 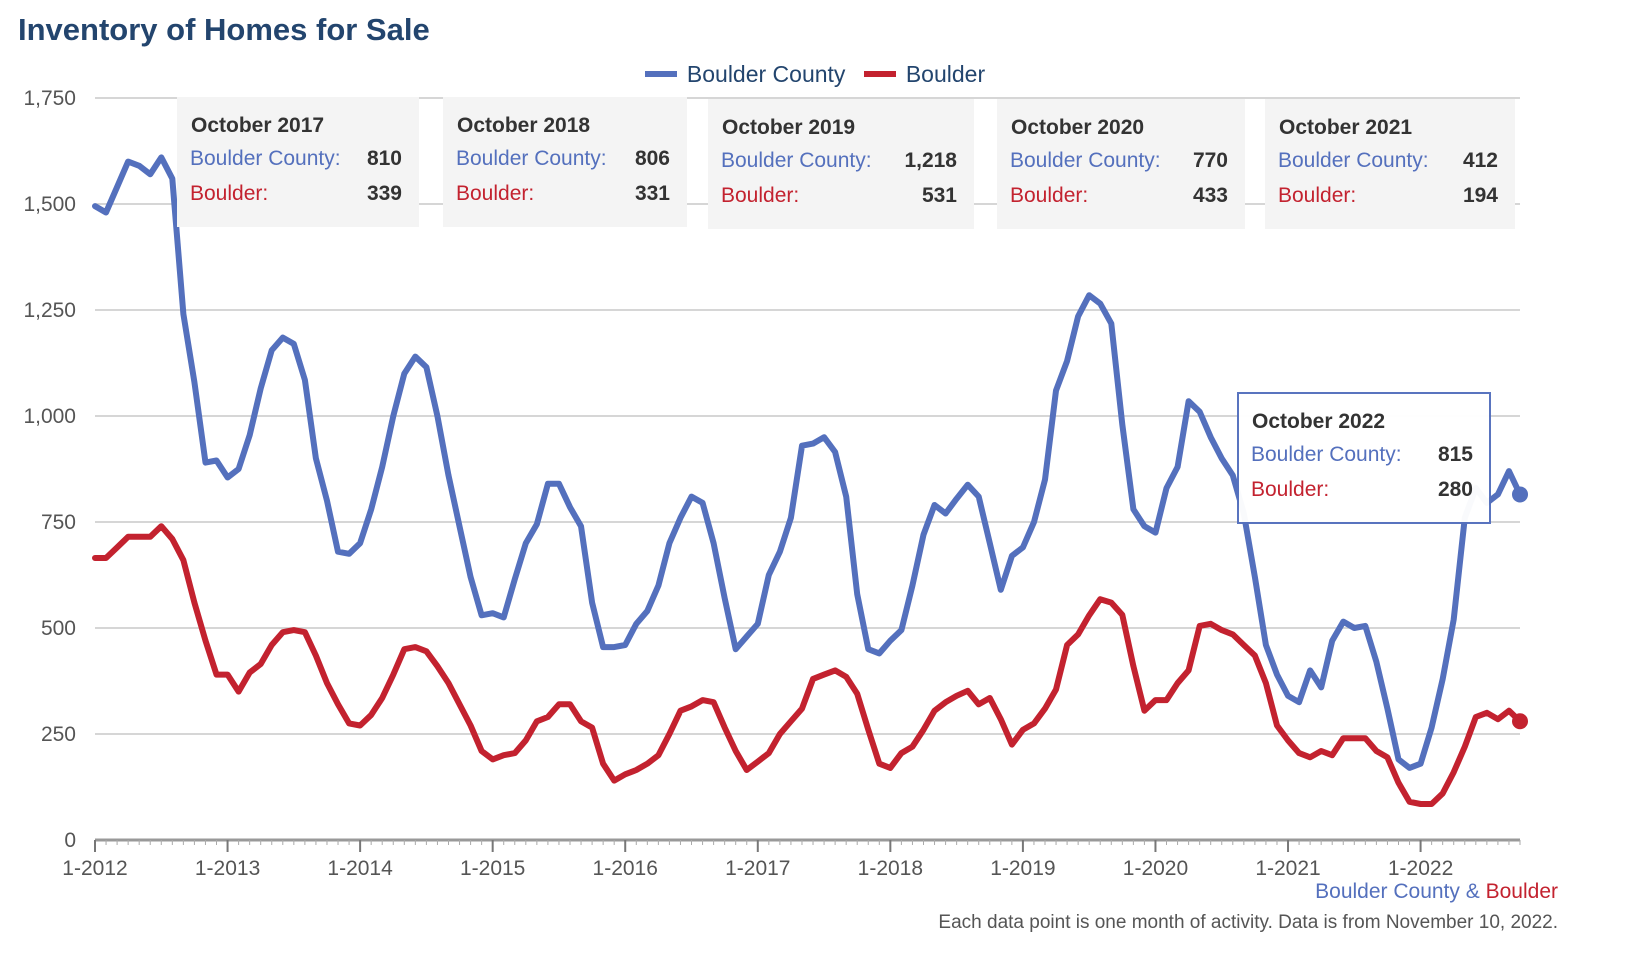 I want to click on y-tick-label: 1,250, so click(x=49, y=310).